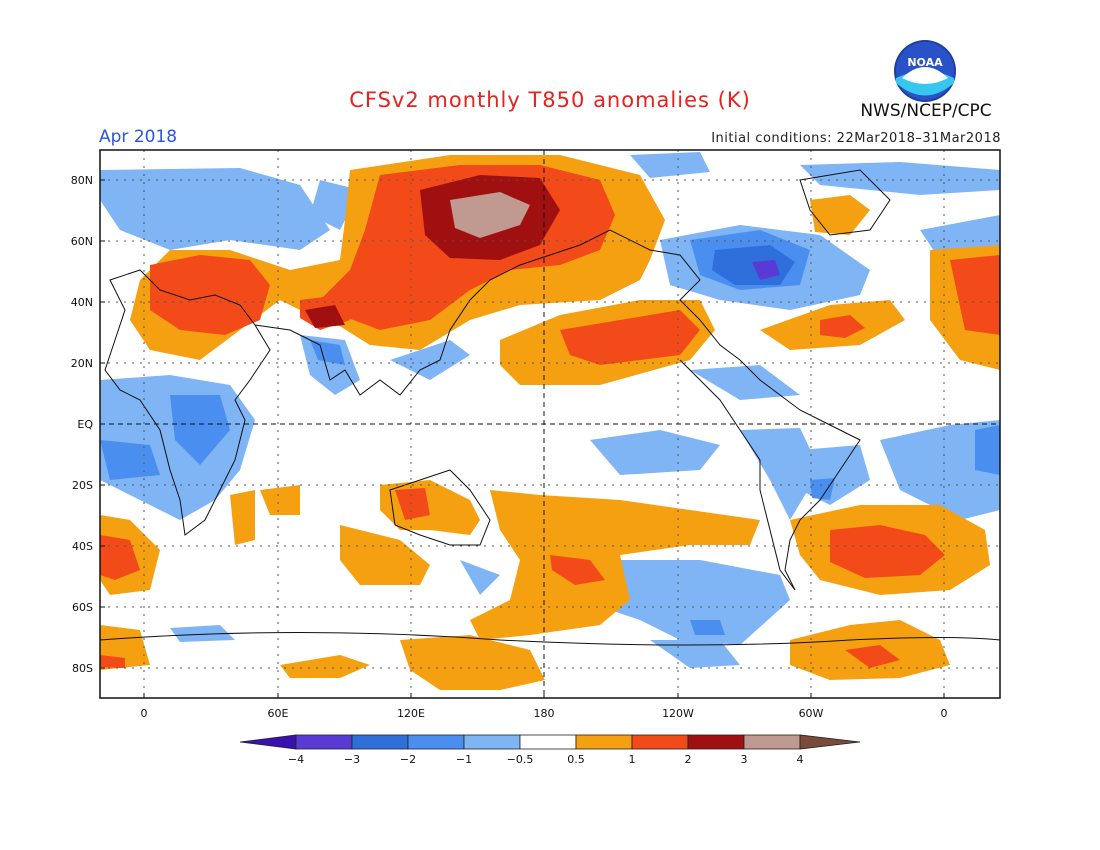  Describe the element at coordinates (296, 759) in the screenshot. I see `colorbar-label: −4` at that location.